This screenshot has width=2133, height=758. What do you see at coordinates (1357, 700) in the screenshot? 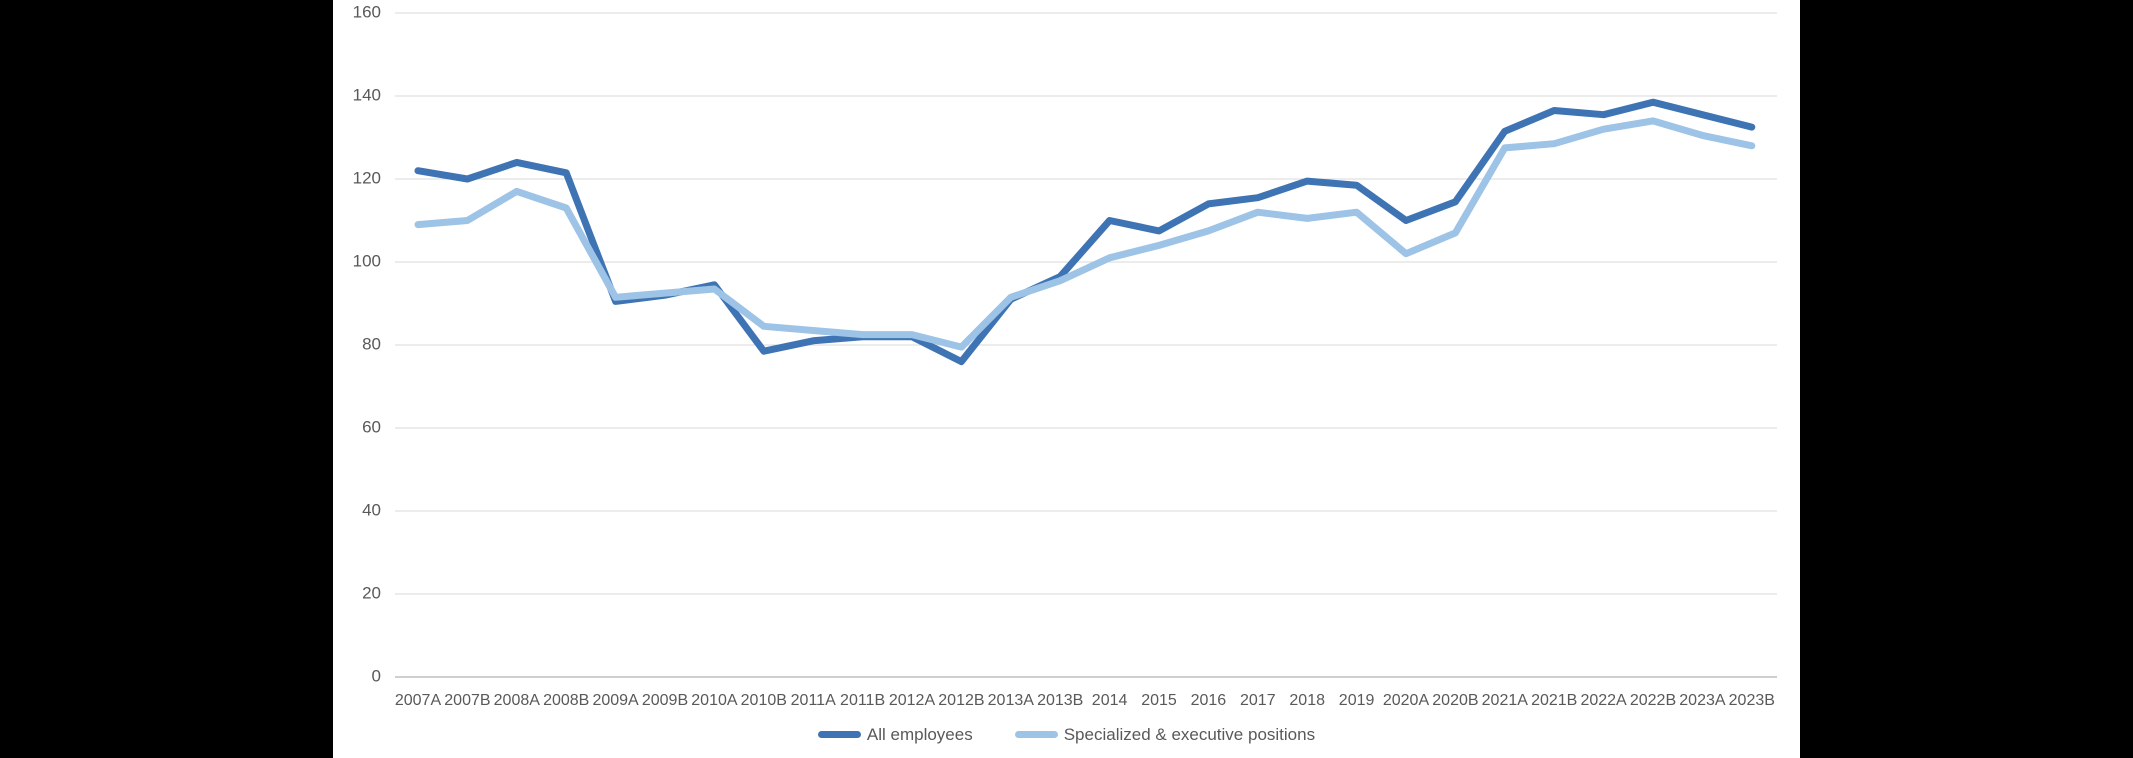
I see `x-tick-label-2019: 2019` at bounding box center [1357, 700].